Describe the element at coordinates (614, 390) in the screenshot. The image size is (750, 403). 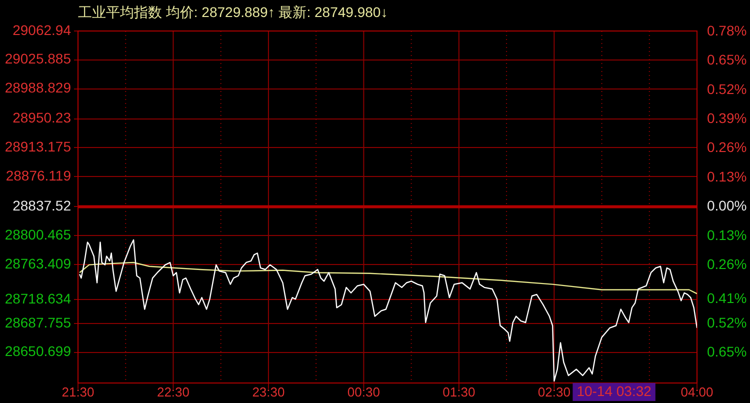
I see `annotation: 10-14 03:32` at that location.